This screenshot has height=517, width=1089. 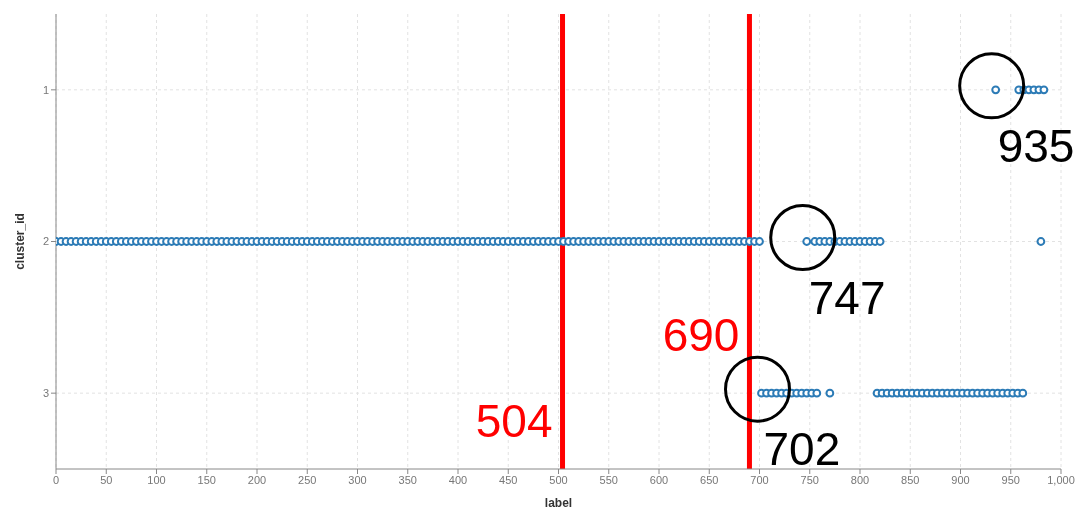 What do you see at coordinates (1061, 479) in the screenshot?
I see `x-tick-label: 1,000` at bounding box center [1061, 479].